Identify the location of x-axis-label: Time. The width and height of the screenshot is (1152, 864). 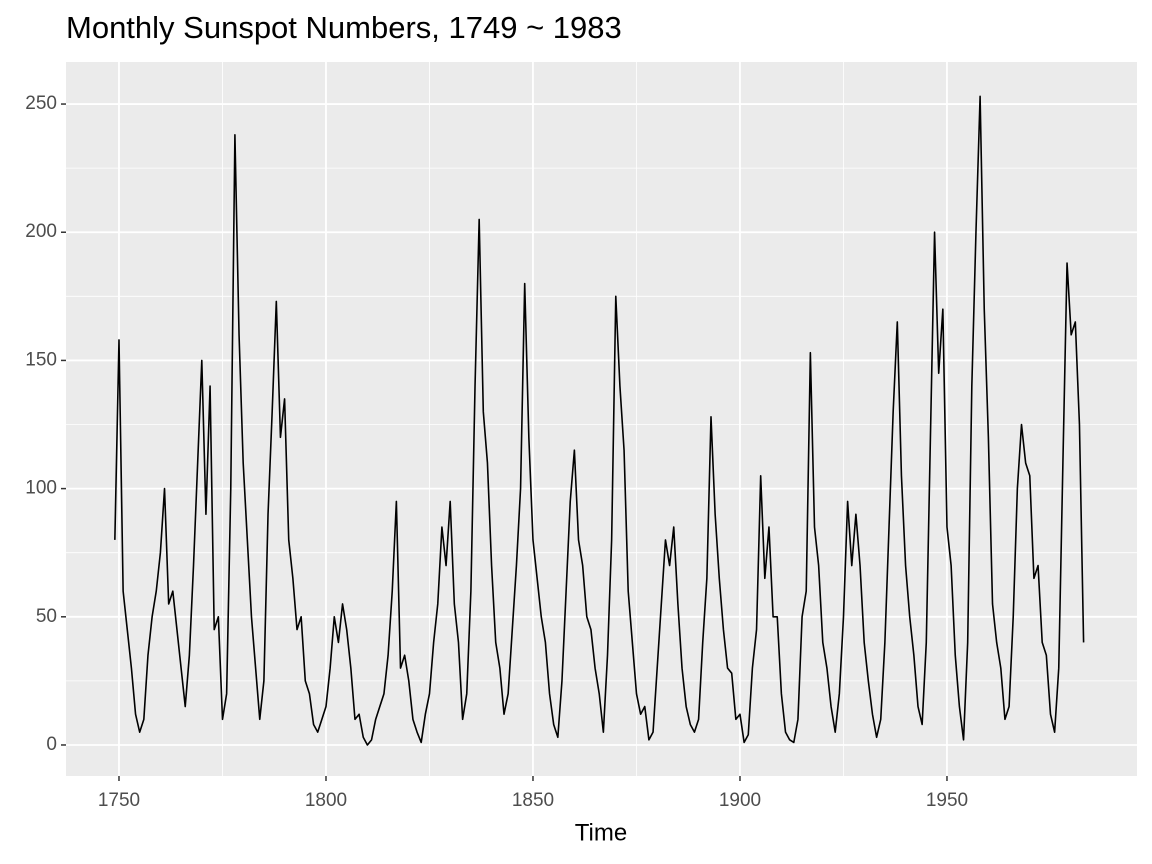
(601, 832).